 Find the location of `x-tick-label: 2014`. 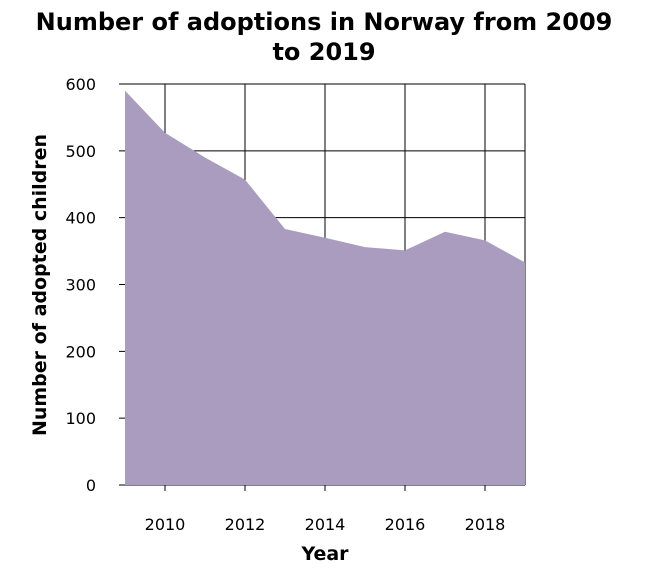

x-tick-label: 2014 is located at coordinates (325, 524).